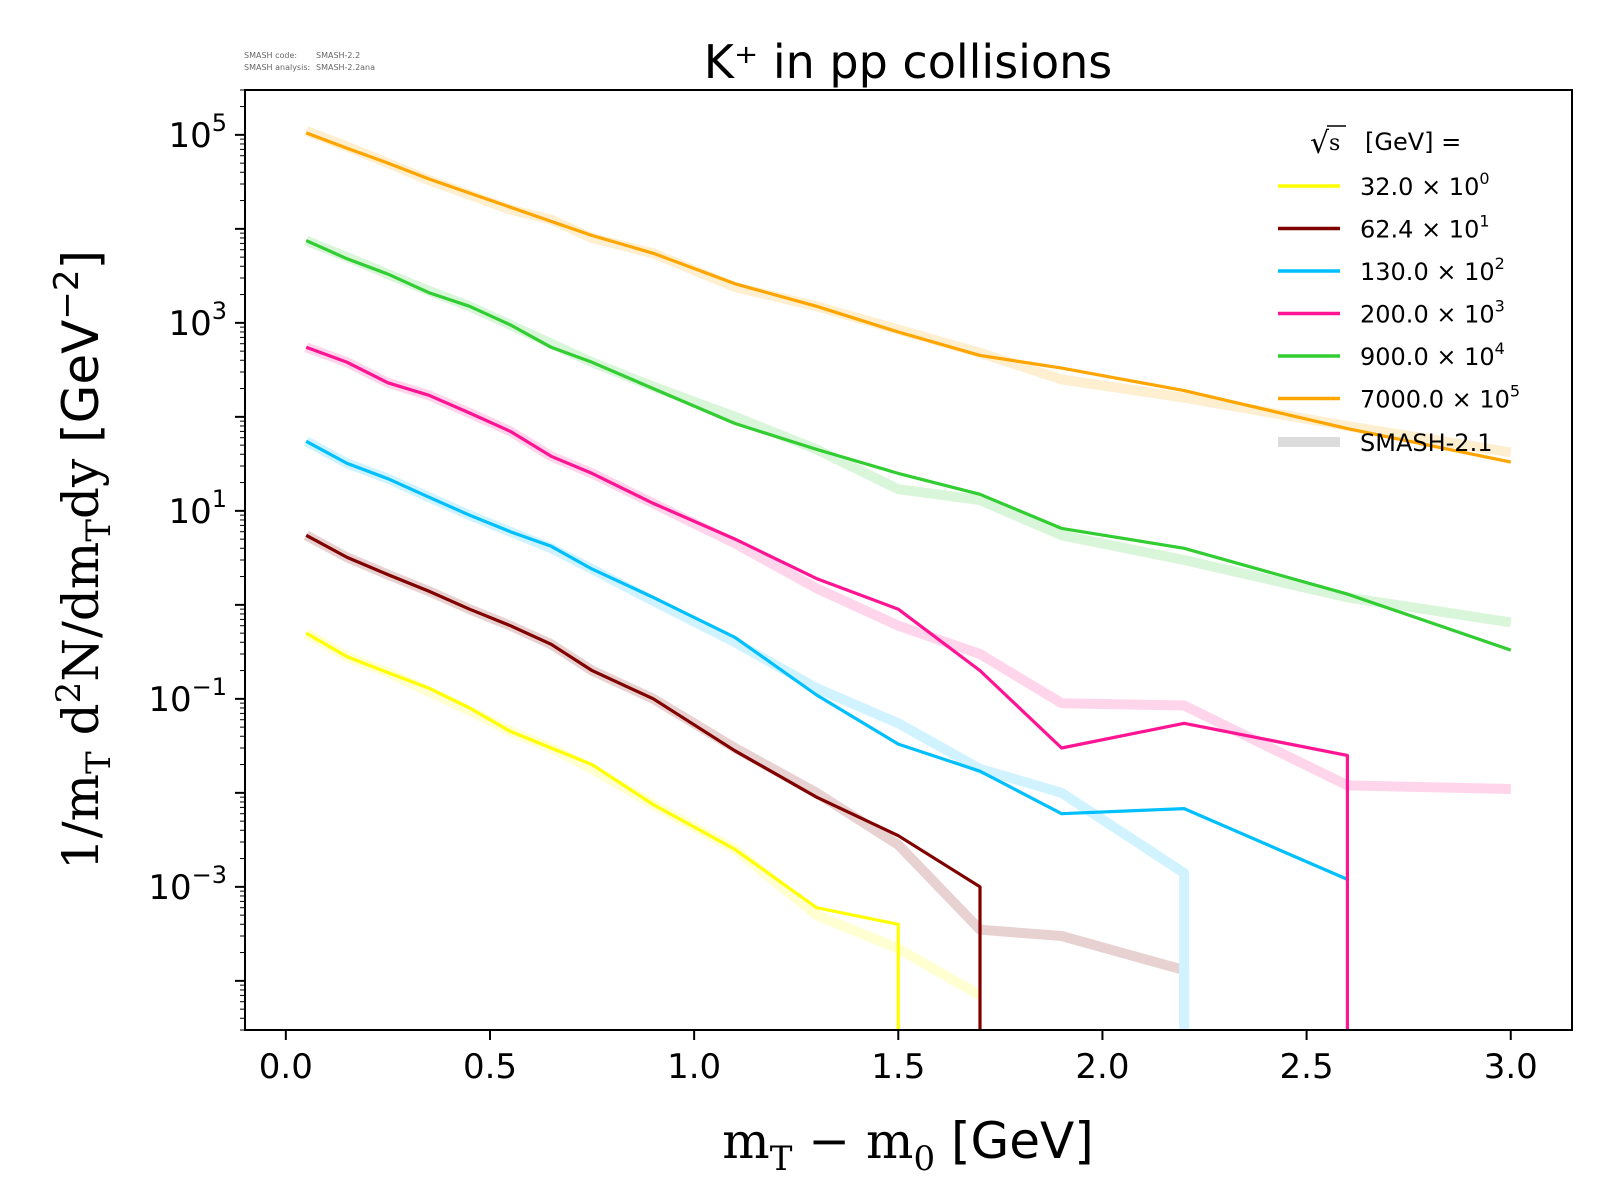 The image size is (1600, 1200). What do you see at coordinates (602, 830) in the screenshot?
I see `series-line-32.0` at bounding box center [602, 830].